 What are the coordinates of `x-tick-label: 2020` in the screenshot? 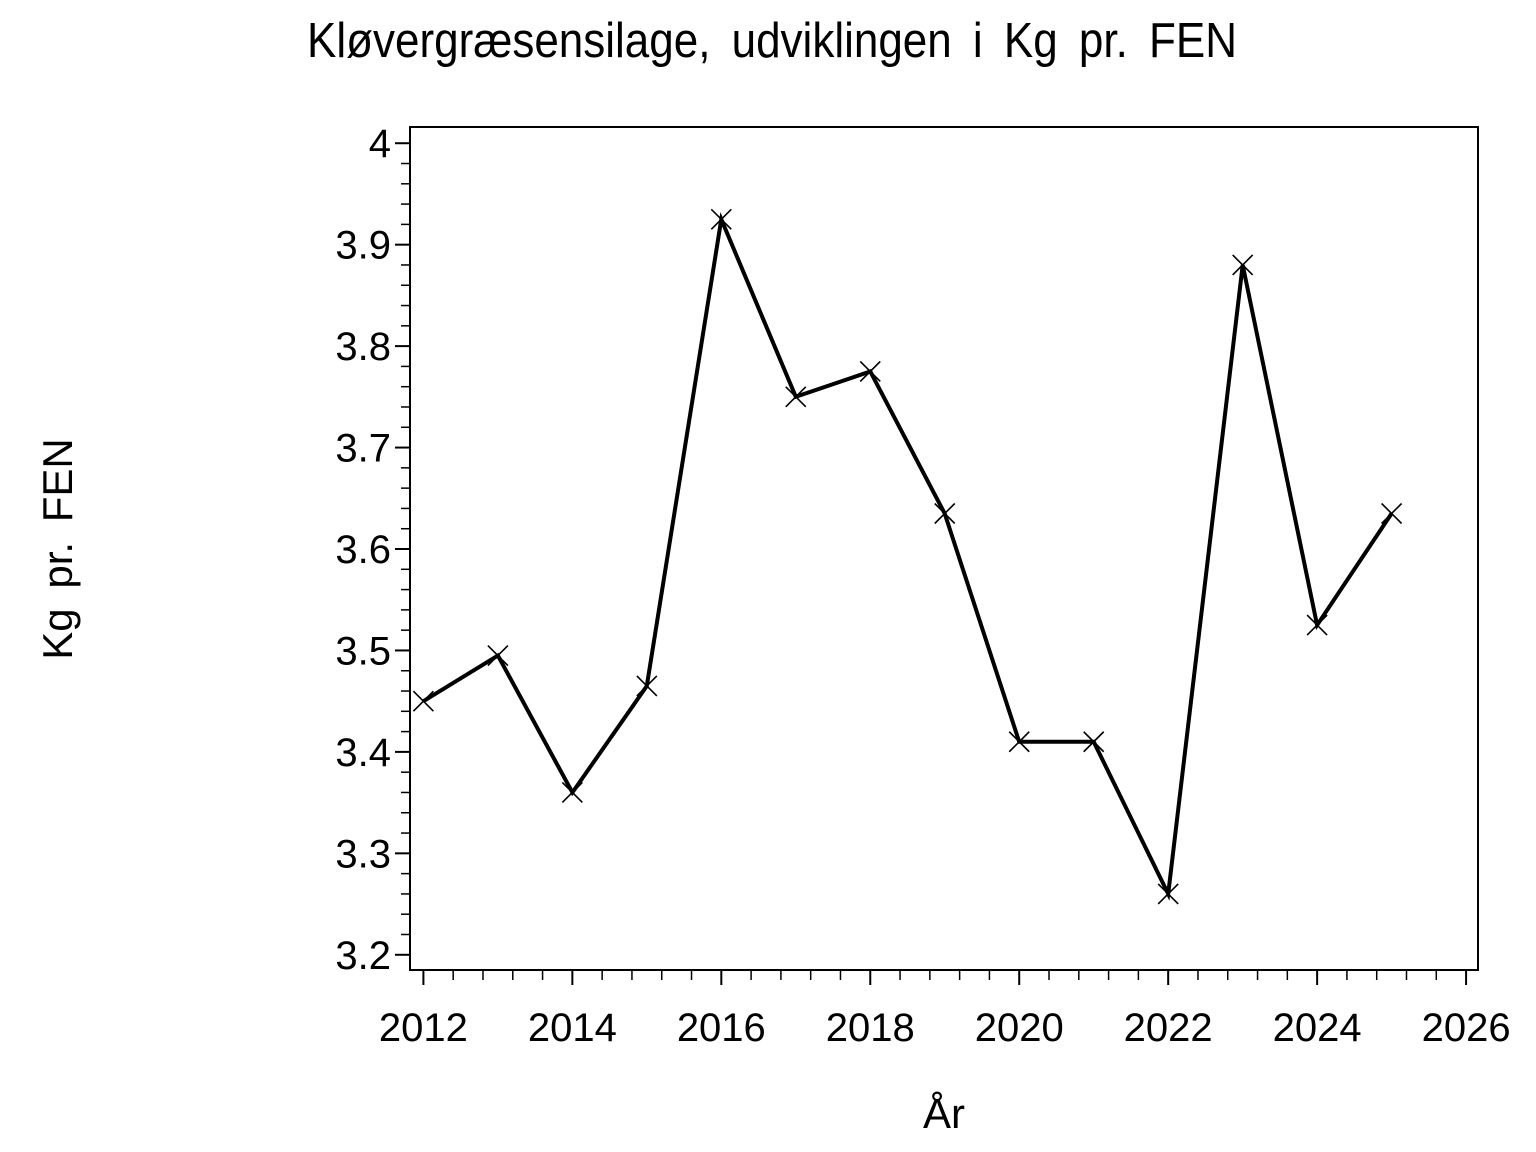 It's located at (1019, 1028).